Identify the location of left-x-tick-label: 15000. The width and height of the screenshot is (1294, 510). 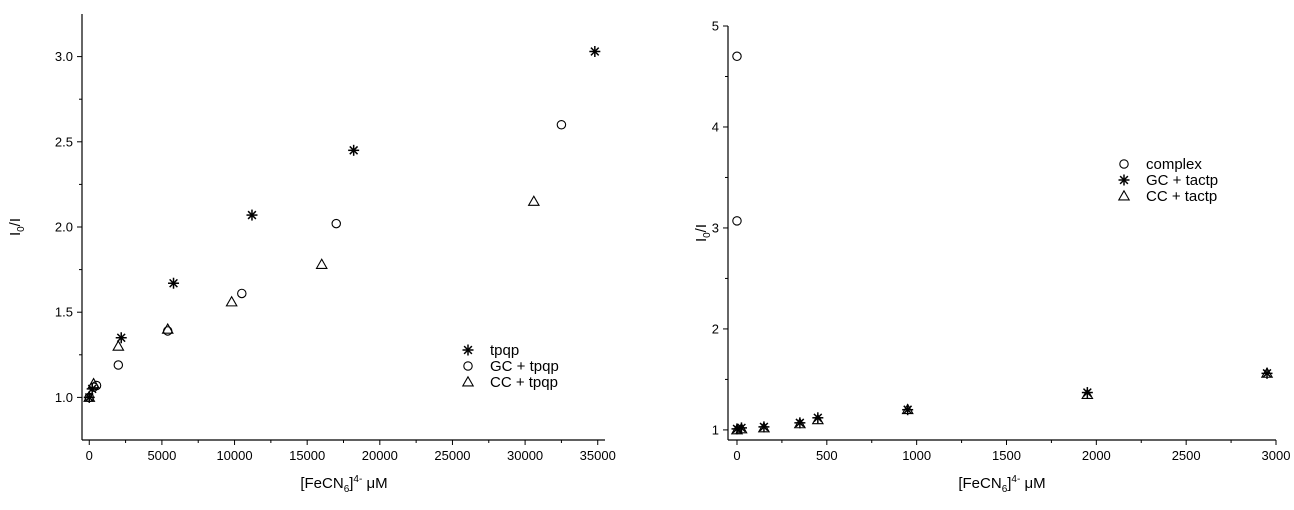
(307, 455).